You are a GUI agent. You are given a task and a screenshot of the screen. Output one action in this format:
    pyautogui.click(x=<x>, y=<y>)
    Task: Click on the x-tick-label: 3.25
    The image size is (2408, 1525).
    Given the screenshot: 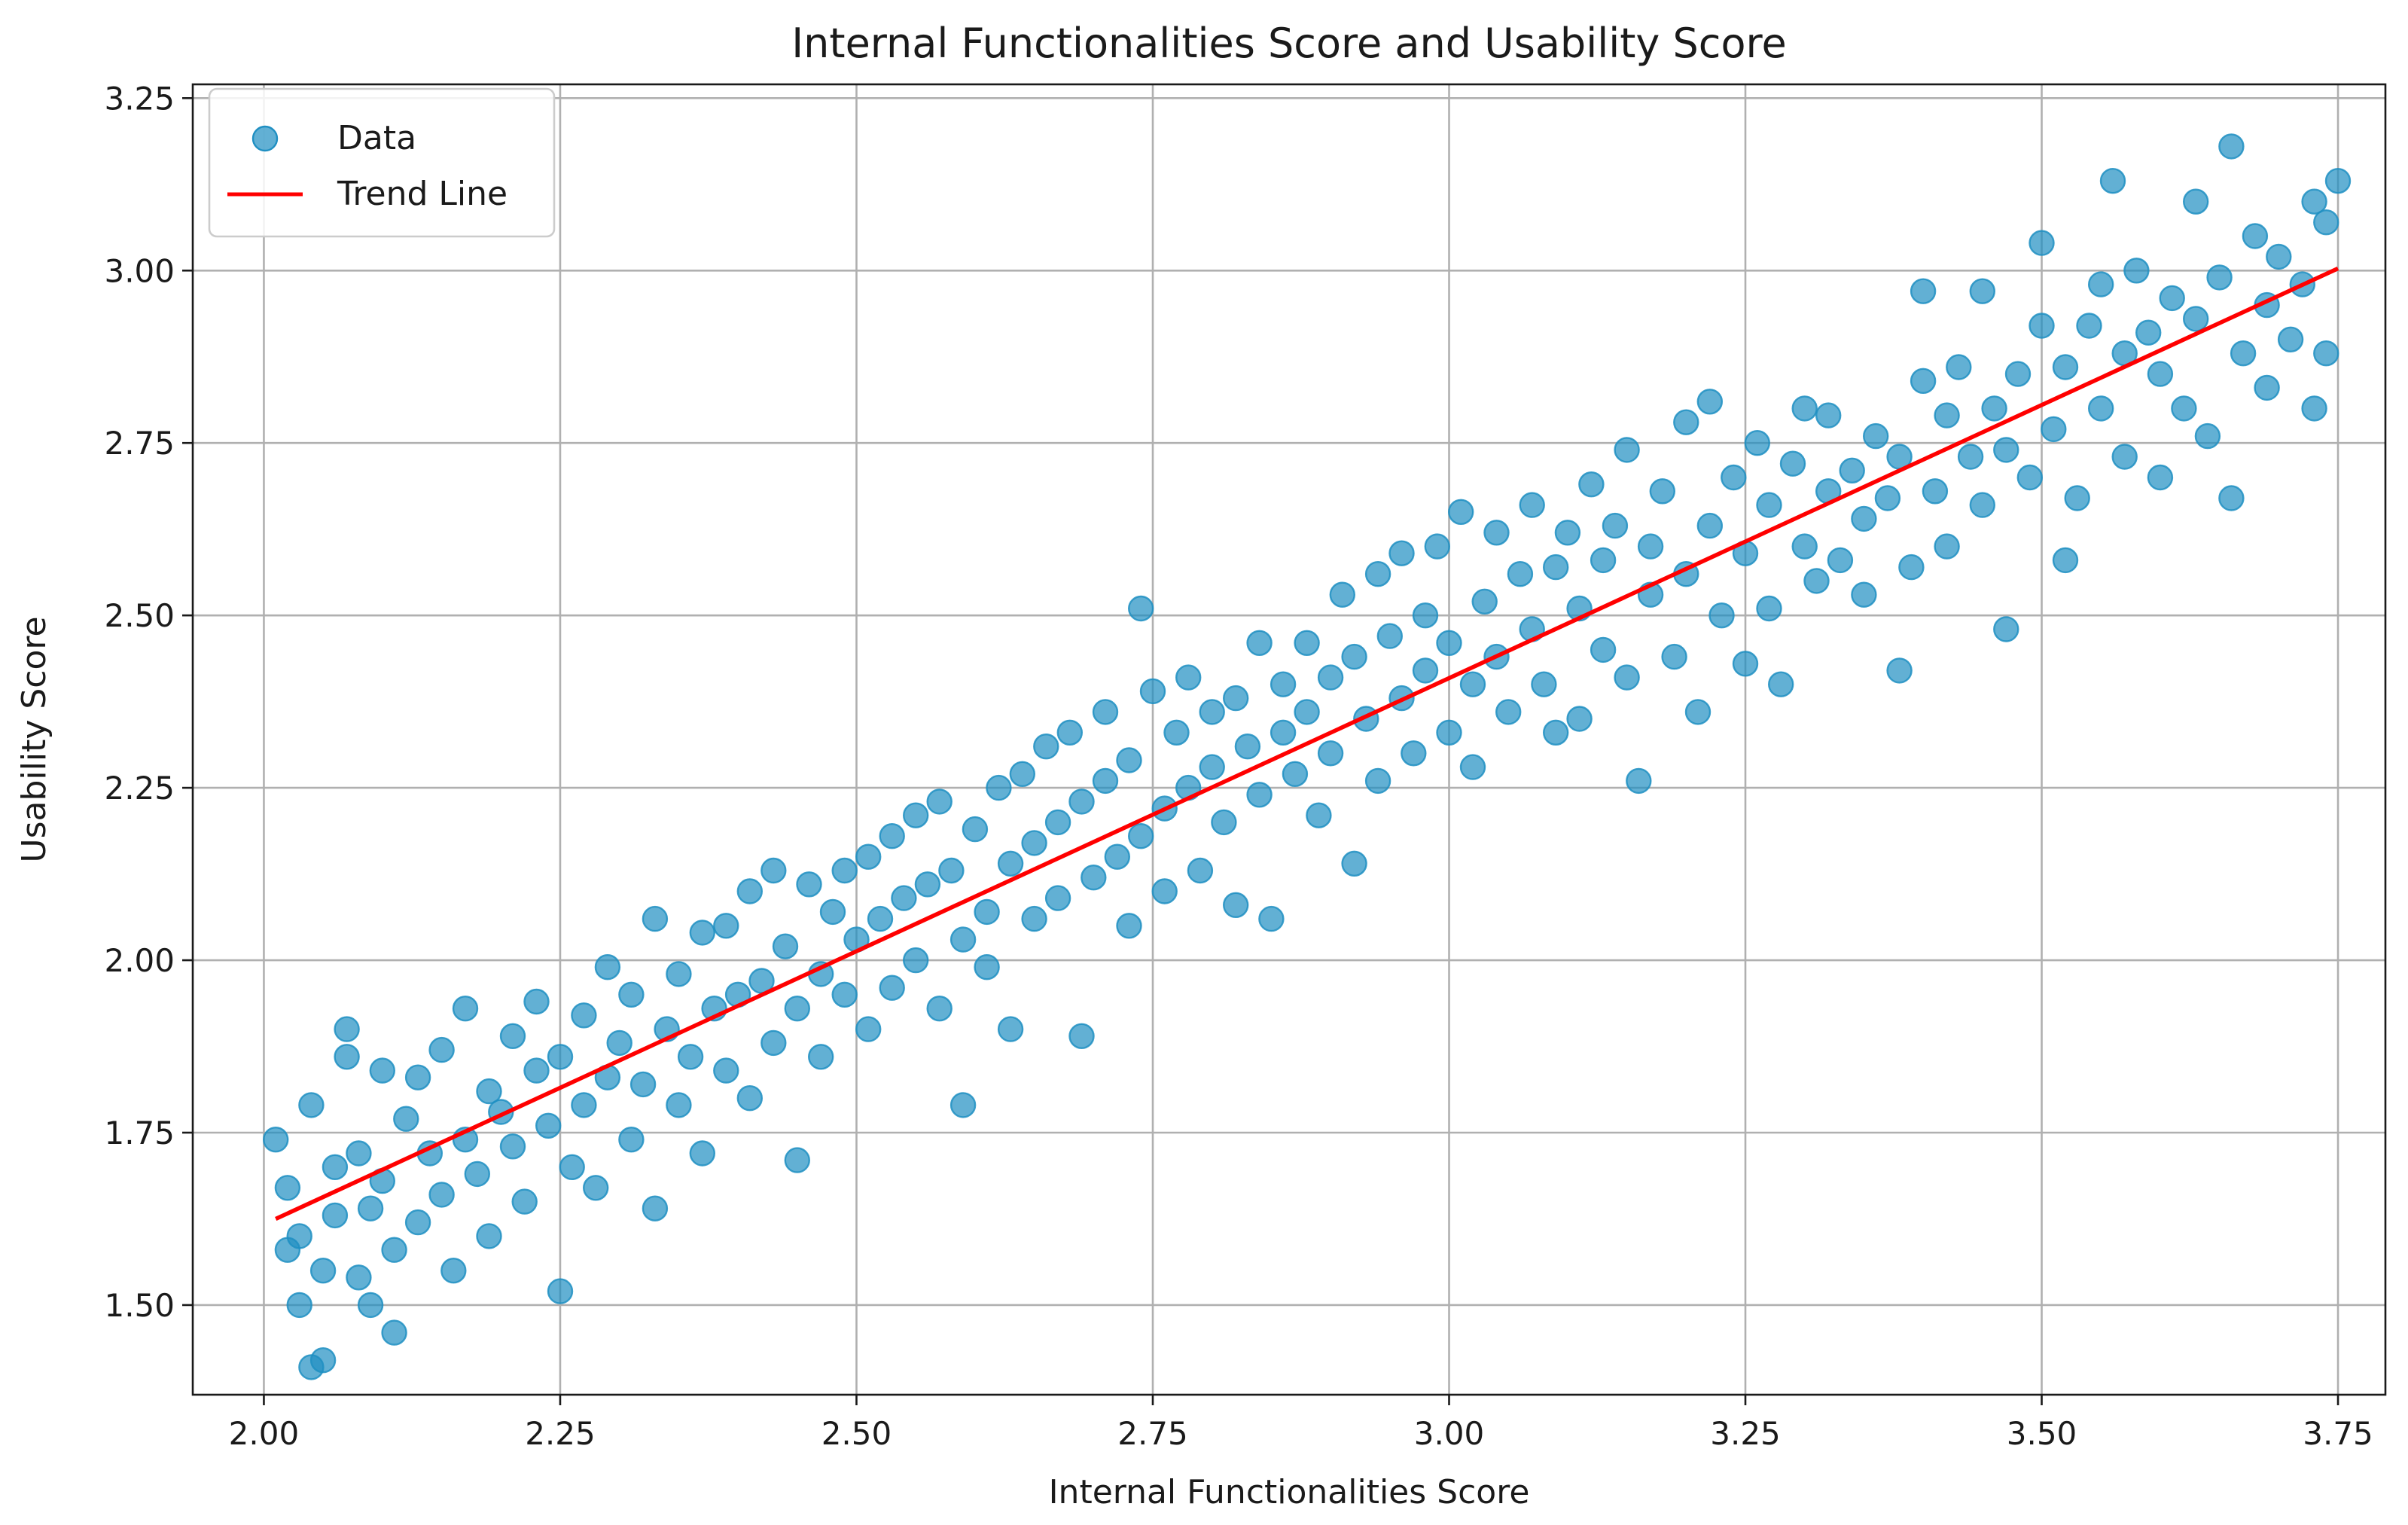 What is the action you would take?
    pyautogui.click(x=1745, y=1433)
    